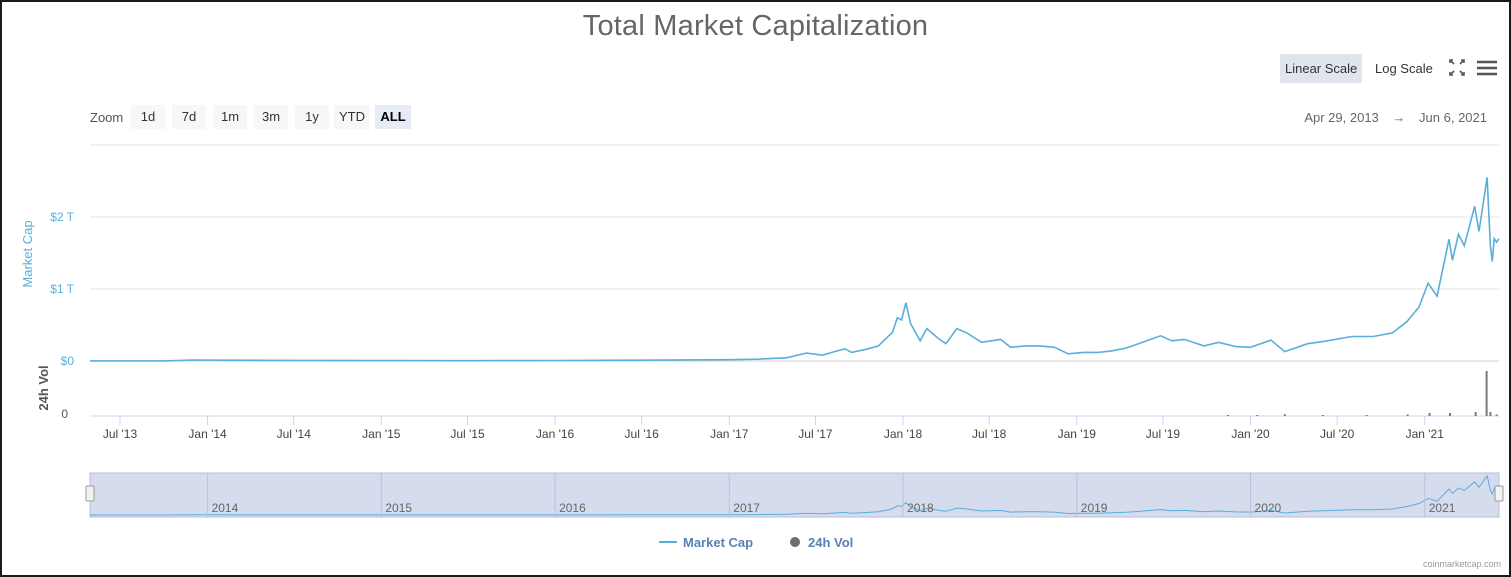 This screenshot has width=1511, height=577. Describe the element at coordinates (1404, 68) in the screenshot. I see `log-scale-button: Log Scale` at that location.